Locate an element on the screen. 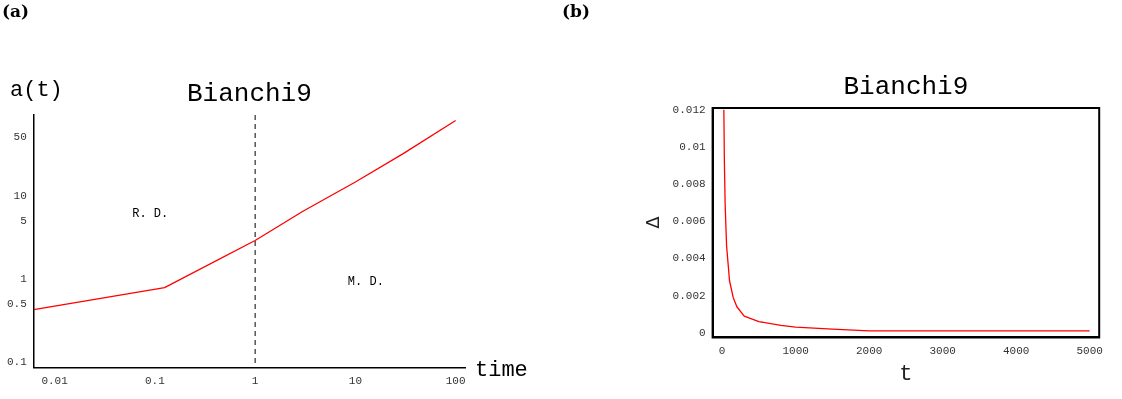 The height and width of the screenshot is (399, 1122). text: (a) is located at coordinates (16, 10).